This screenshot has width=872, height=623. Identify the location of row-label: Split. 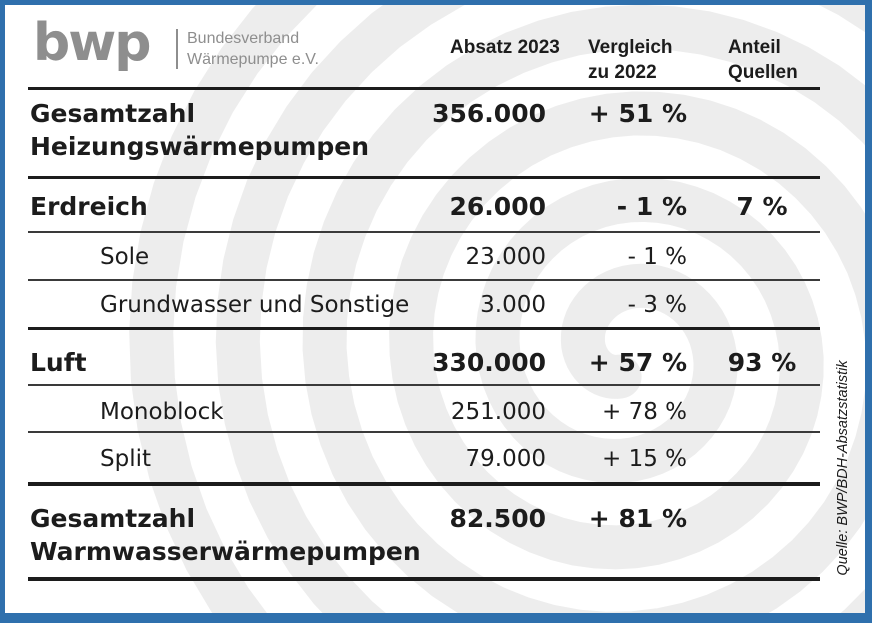
(125, 459).